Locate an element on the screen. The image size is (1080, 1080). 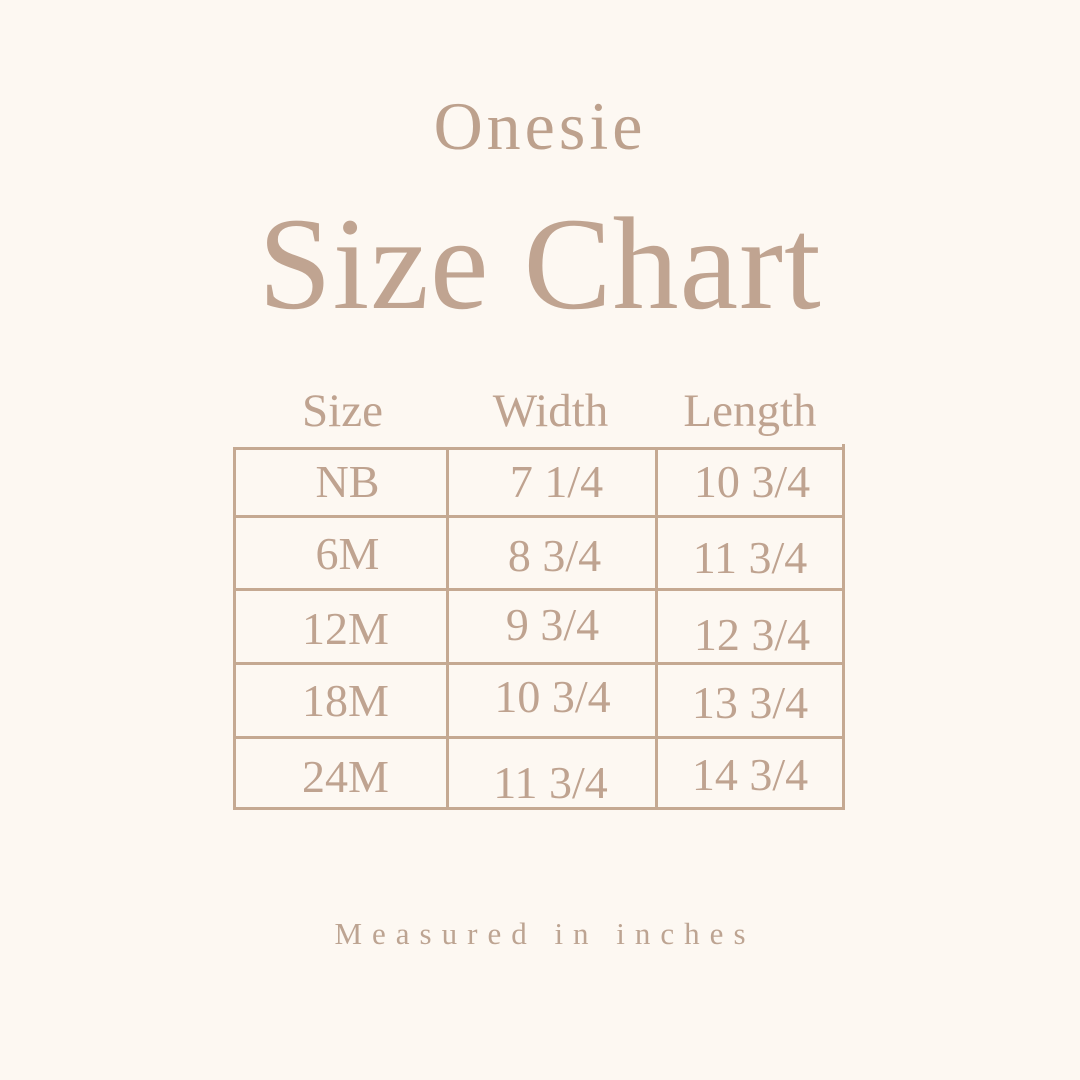
cell-length: 13 3/4 is located at coordinates (750, 699).